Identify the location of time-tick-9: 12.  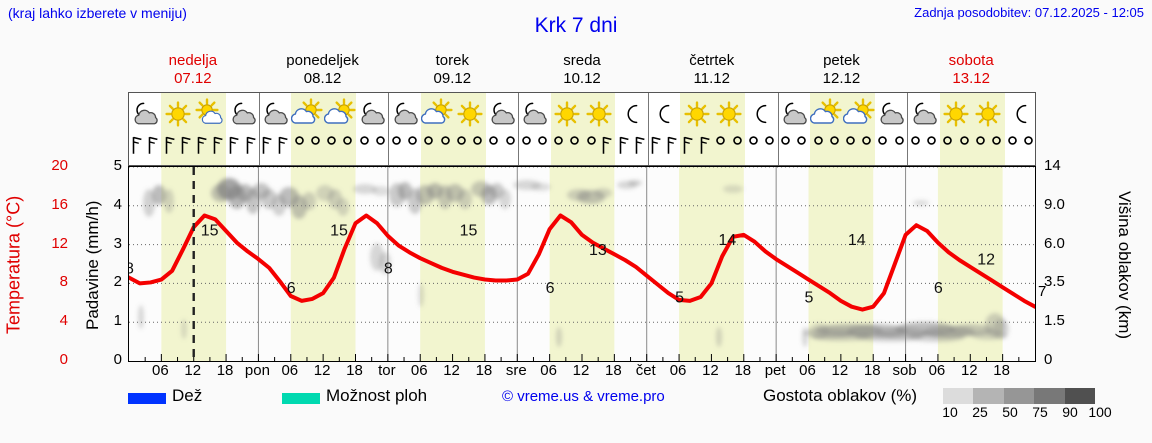
(451, 370).